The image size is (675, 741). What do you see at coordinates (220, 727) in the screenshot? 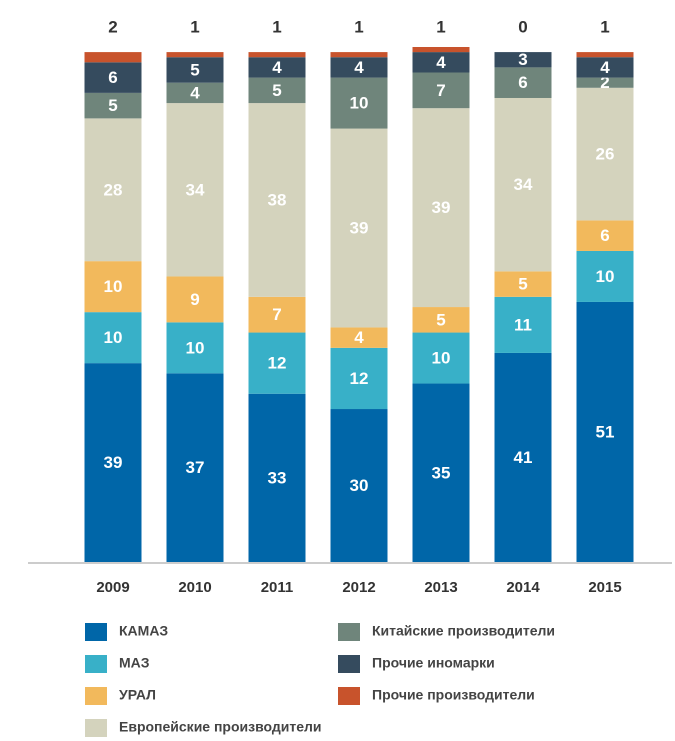
I see `legend-label: Европейские производители` at bounding box center [220, 727].